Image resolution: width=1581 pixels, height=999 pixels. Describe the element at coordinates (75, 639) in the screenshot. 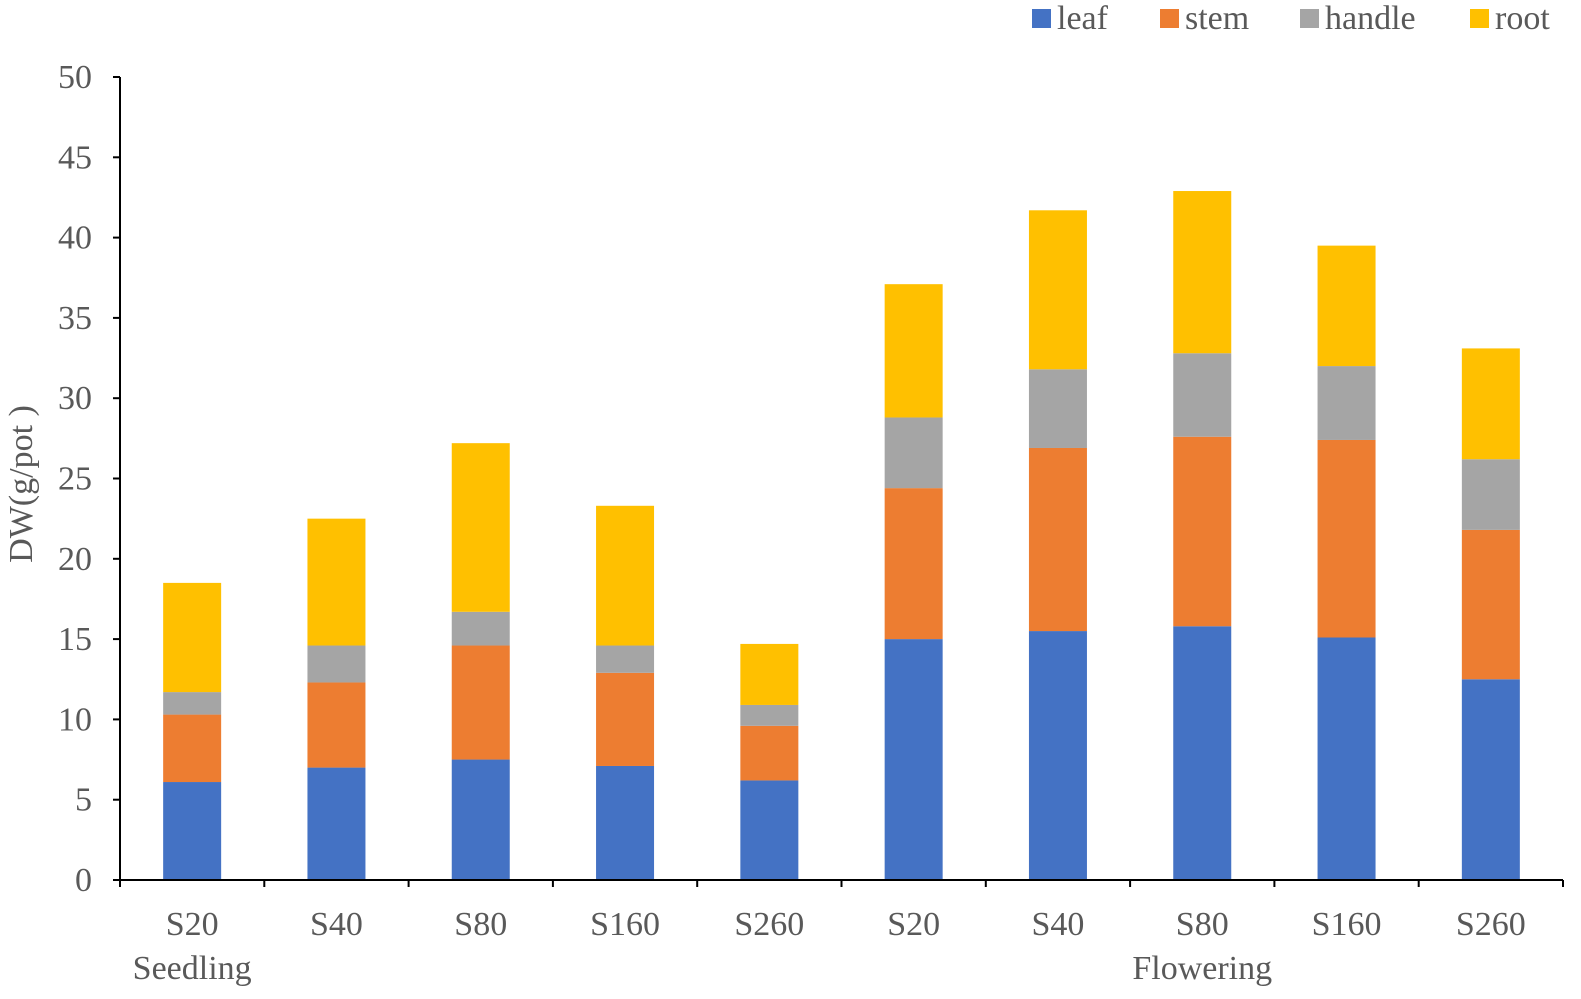

I see `y-tick-label: 15` at that location.